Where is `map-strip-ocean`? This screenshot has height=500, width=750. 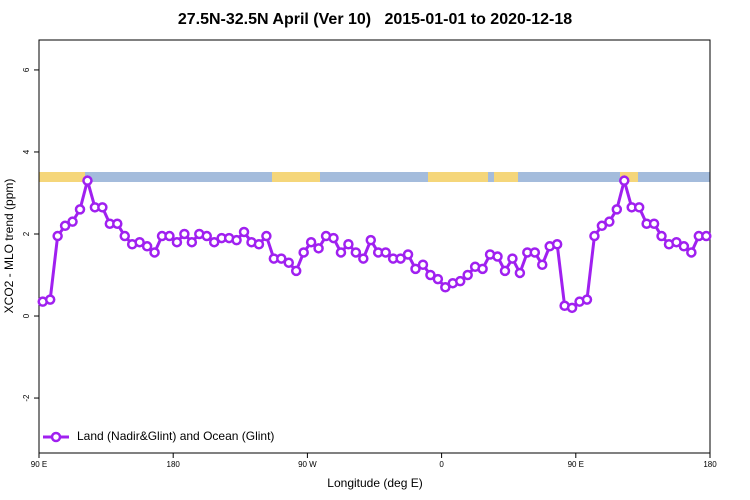 map-strip-ocean is located at coordinates (374, 177).